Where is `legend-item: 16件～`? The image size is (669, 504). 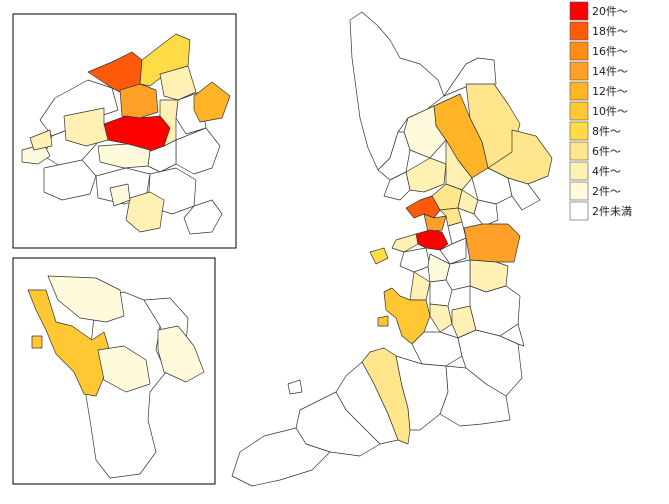 legend-item: 16件～ is located at coordinates (598, 51).